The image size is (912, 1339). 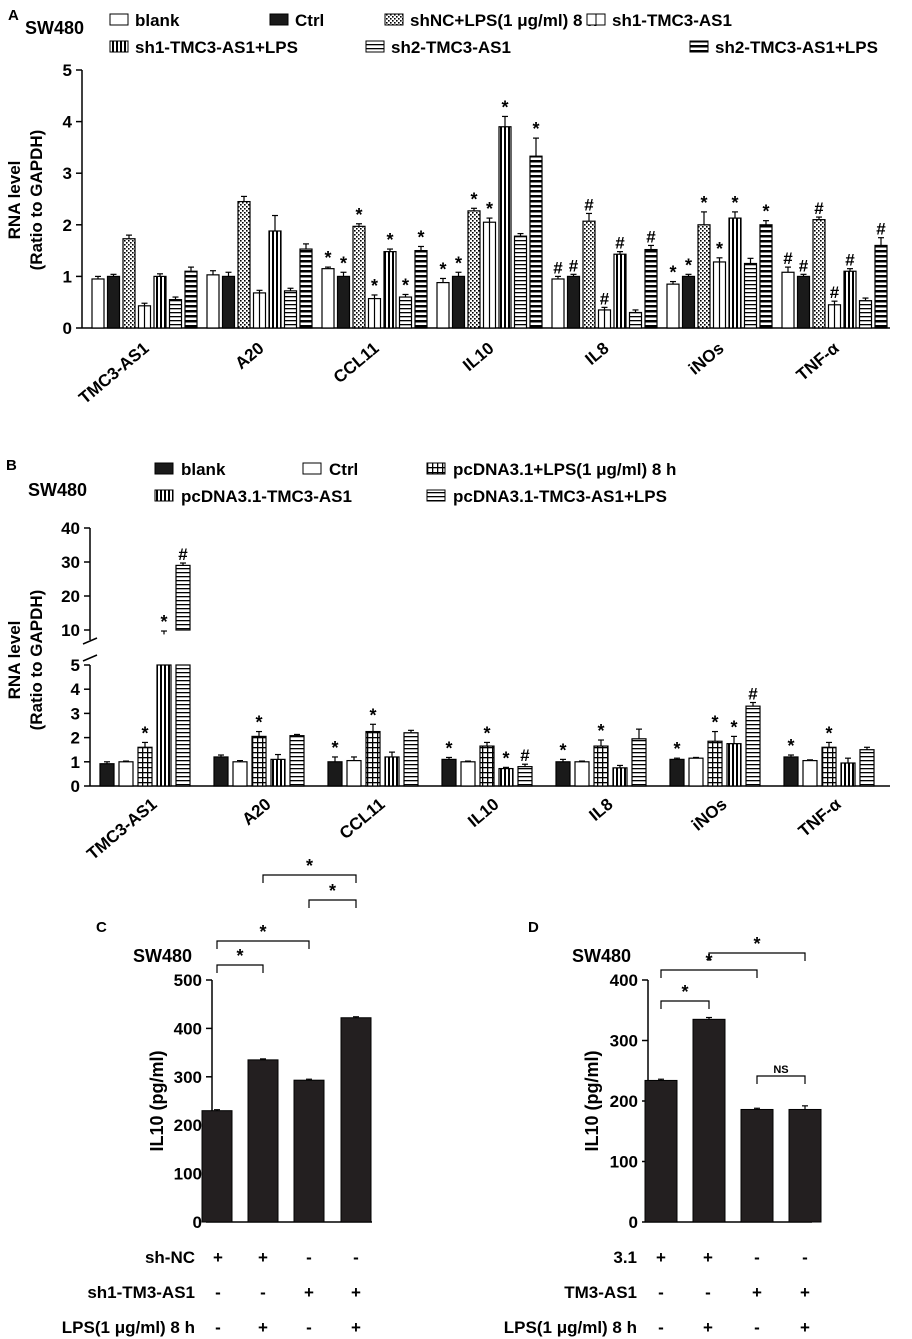 What do you see at coordinates (128, 1327) in the screenshot?
I see `panel-c-condition-label: LPS(1 μg/ml) 8 h` at bounding box center [128, 1327].